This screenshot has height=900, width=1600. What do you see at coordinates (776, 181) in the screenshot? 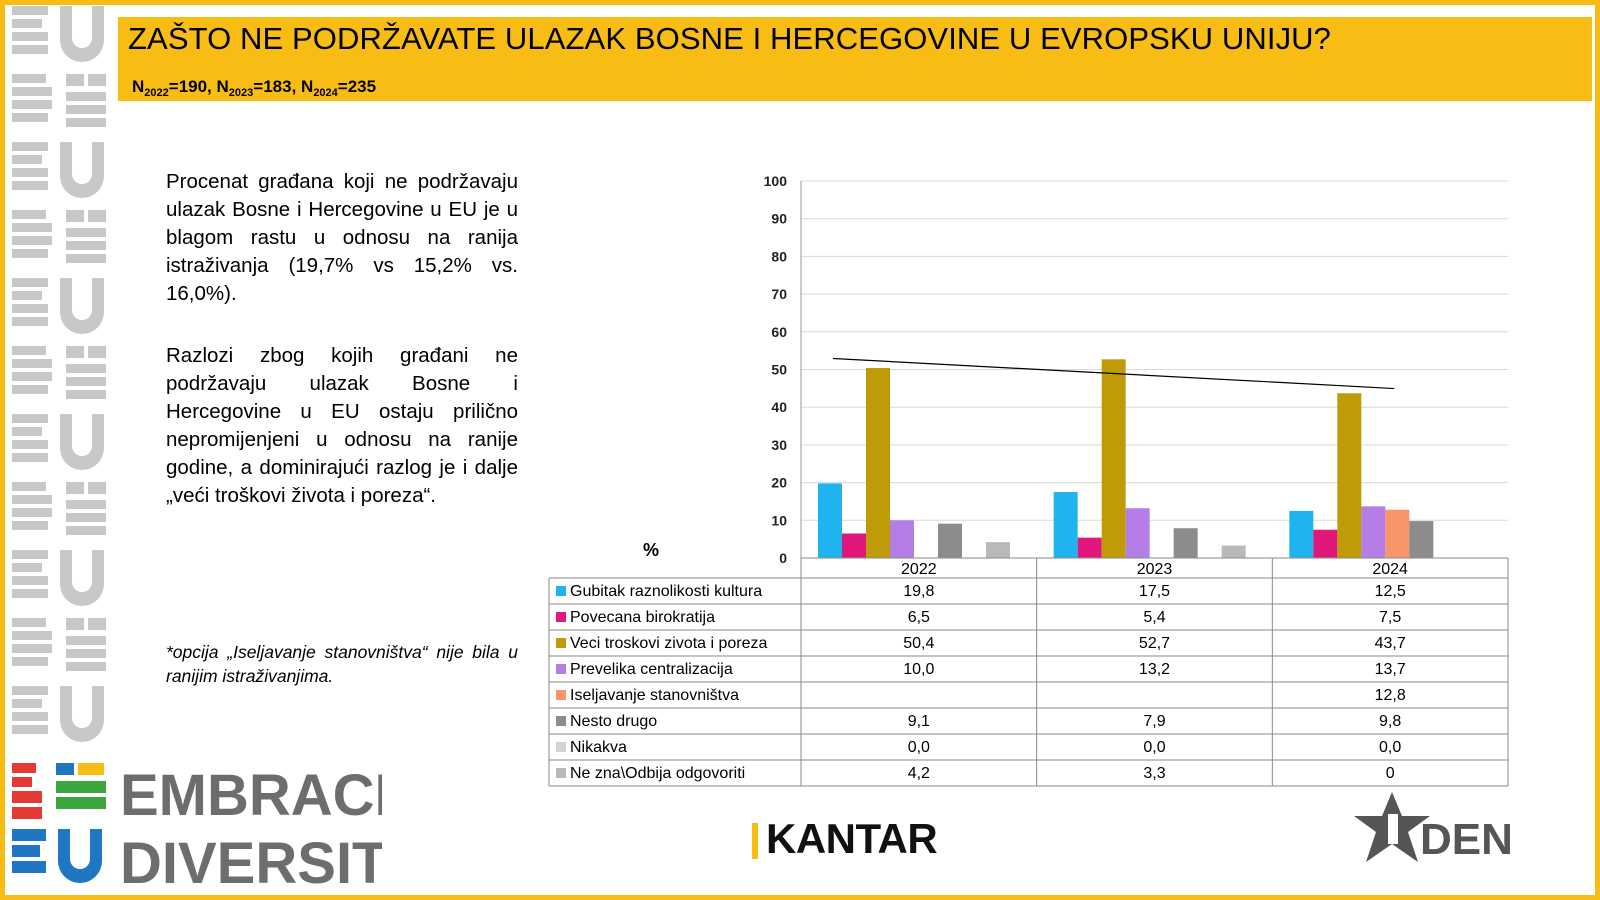
I see `y-tick-label: 100` at bounding box center [776, 181].